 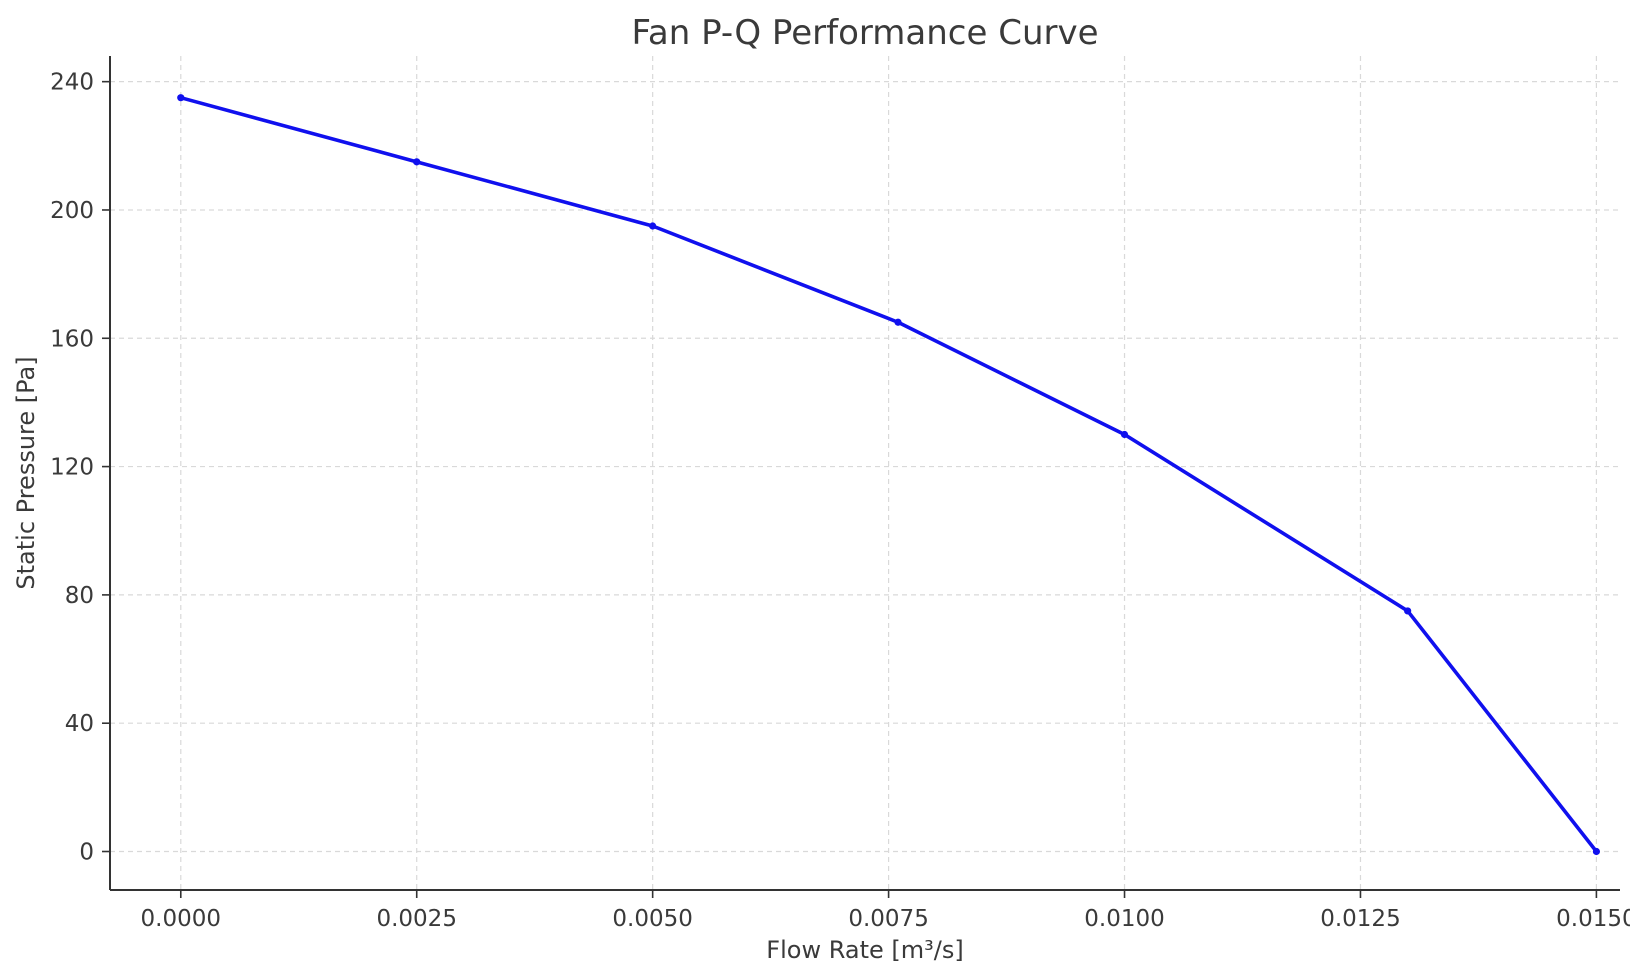 What do you see at coordinates (72, 468) in the screenshot?
I see `y-tick-label: 120` at bounding box center [72, 468].